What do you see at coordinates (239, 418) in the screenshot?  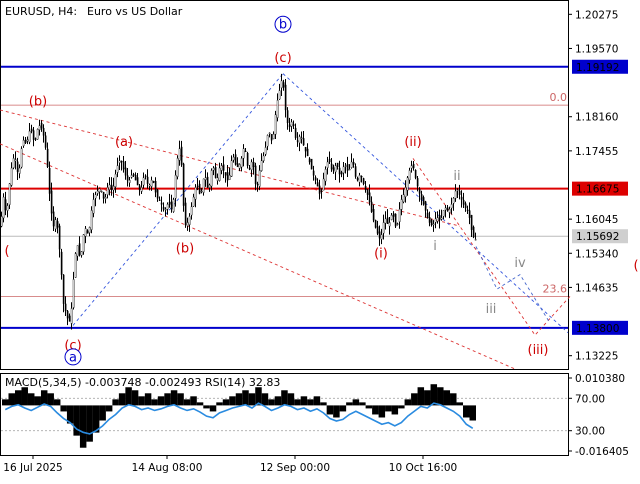 I see `rsi-line` at bounding box center [239, 418].